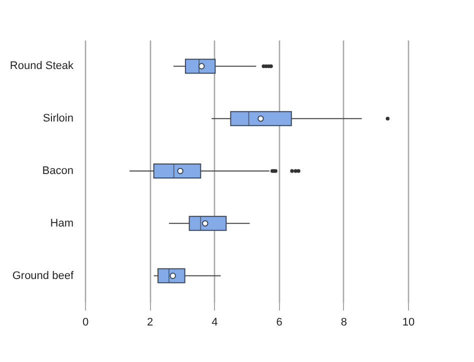  What do you see at coordinates (62, 223) in the screenshot?
I see `y-tick-label: Ham` at bounding box center [62, 223].